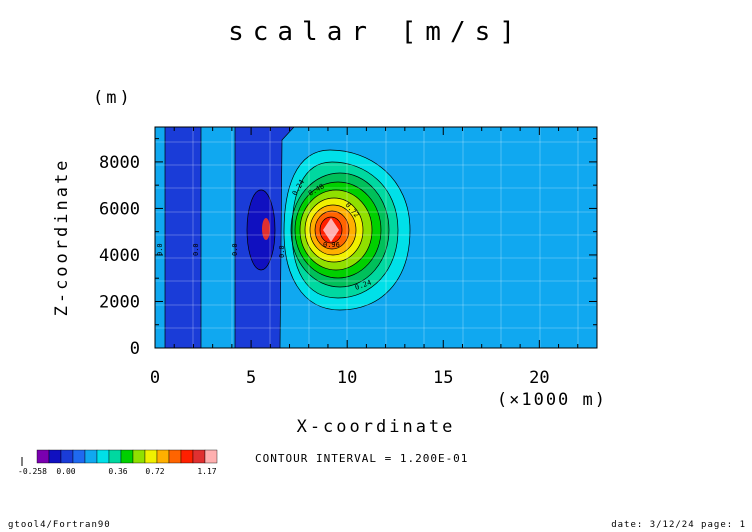 The image size is (752, 532). Describe the element at coordinates (443, 378) in the screenshot. I see `x-tick-label: 15` at that location.